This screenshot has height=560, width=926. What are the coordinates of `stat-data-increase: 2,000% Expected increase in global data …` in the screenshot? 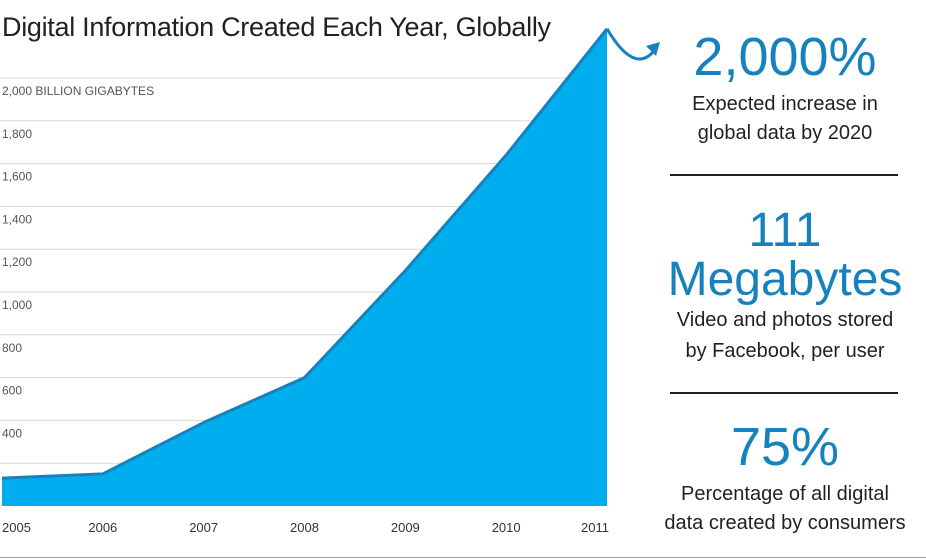 It's located at (785, 89).